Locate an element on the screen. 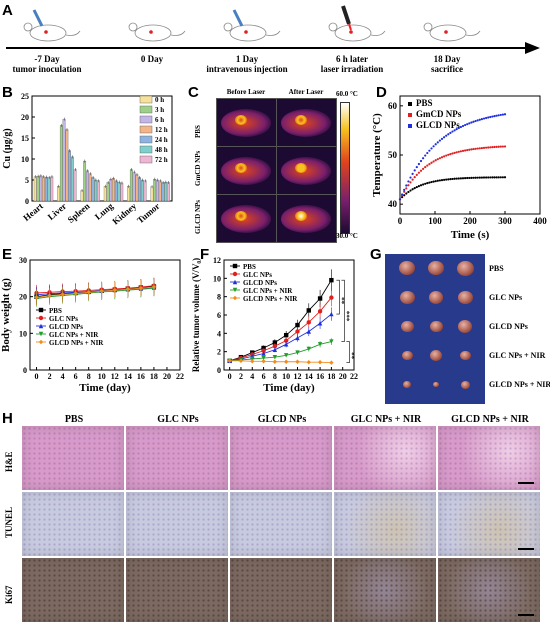 This screenshot has width=550, height=623. tumor-dot is located at coordinates (46, 32).